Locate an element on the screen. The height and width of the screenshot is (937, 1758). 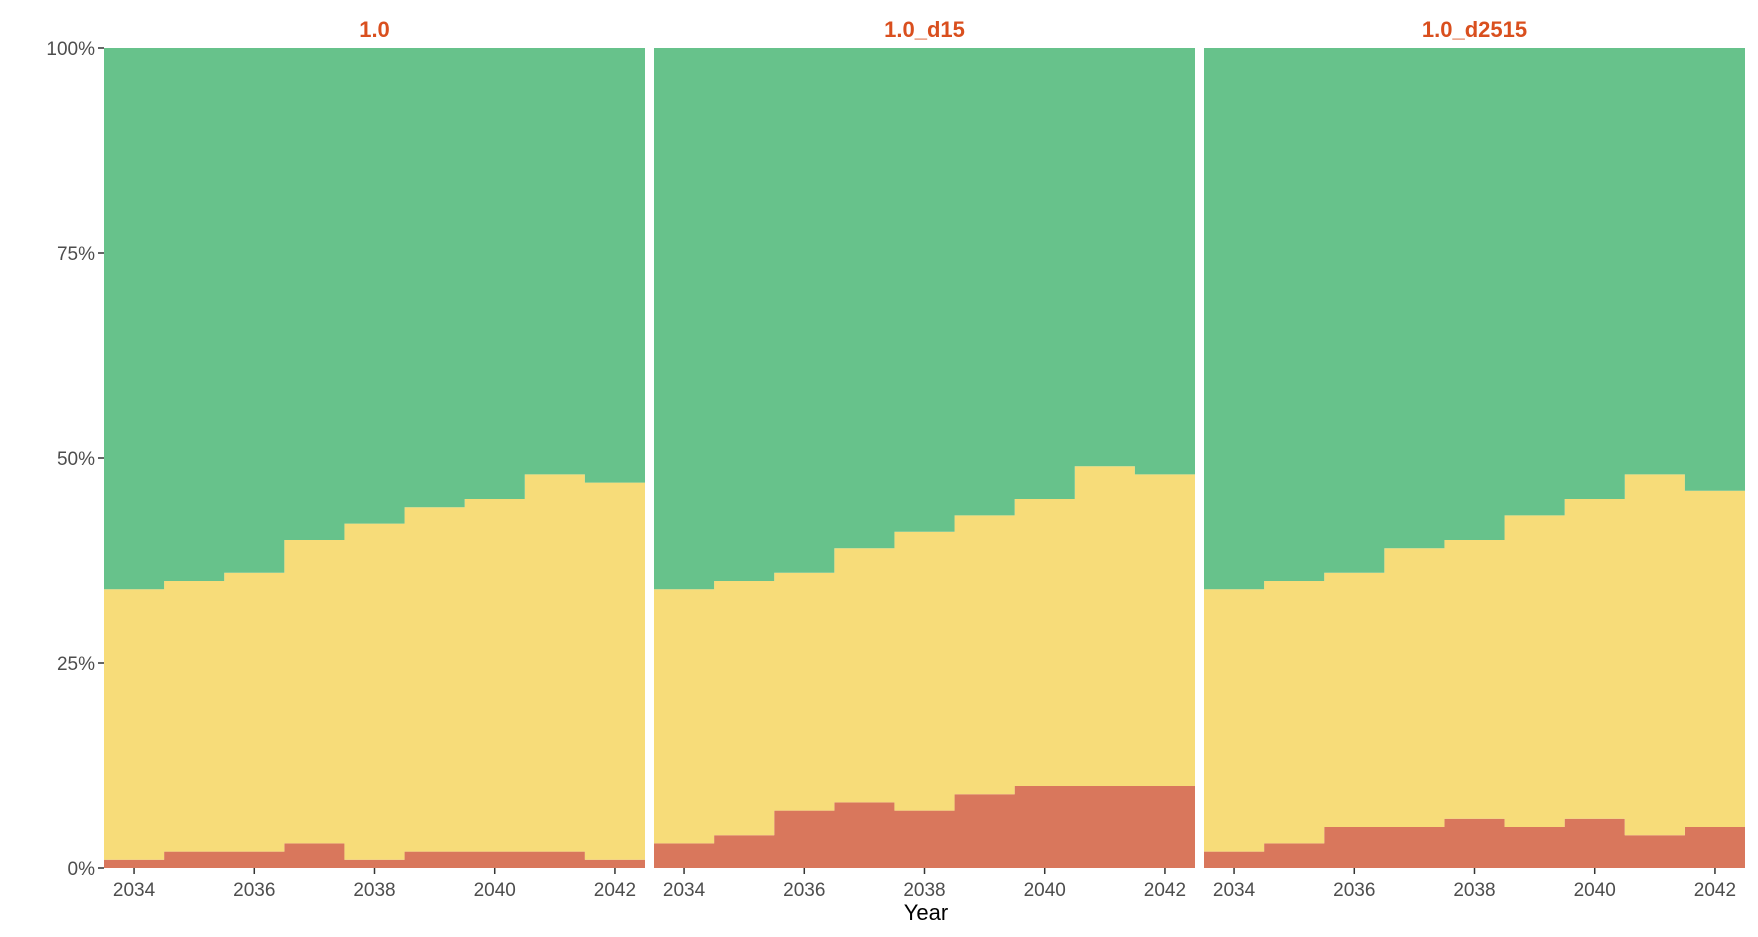
y-tick-label: 75% is located at coordinates (76, 254).